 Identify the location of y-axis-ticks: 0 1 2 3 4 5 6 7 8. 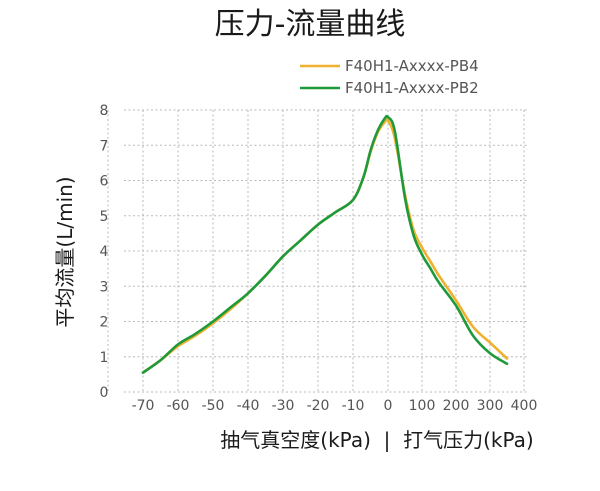
(104, 252).